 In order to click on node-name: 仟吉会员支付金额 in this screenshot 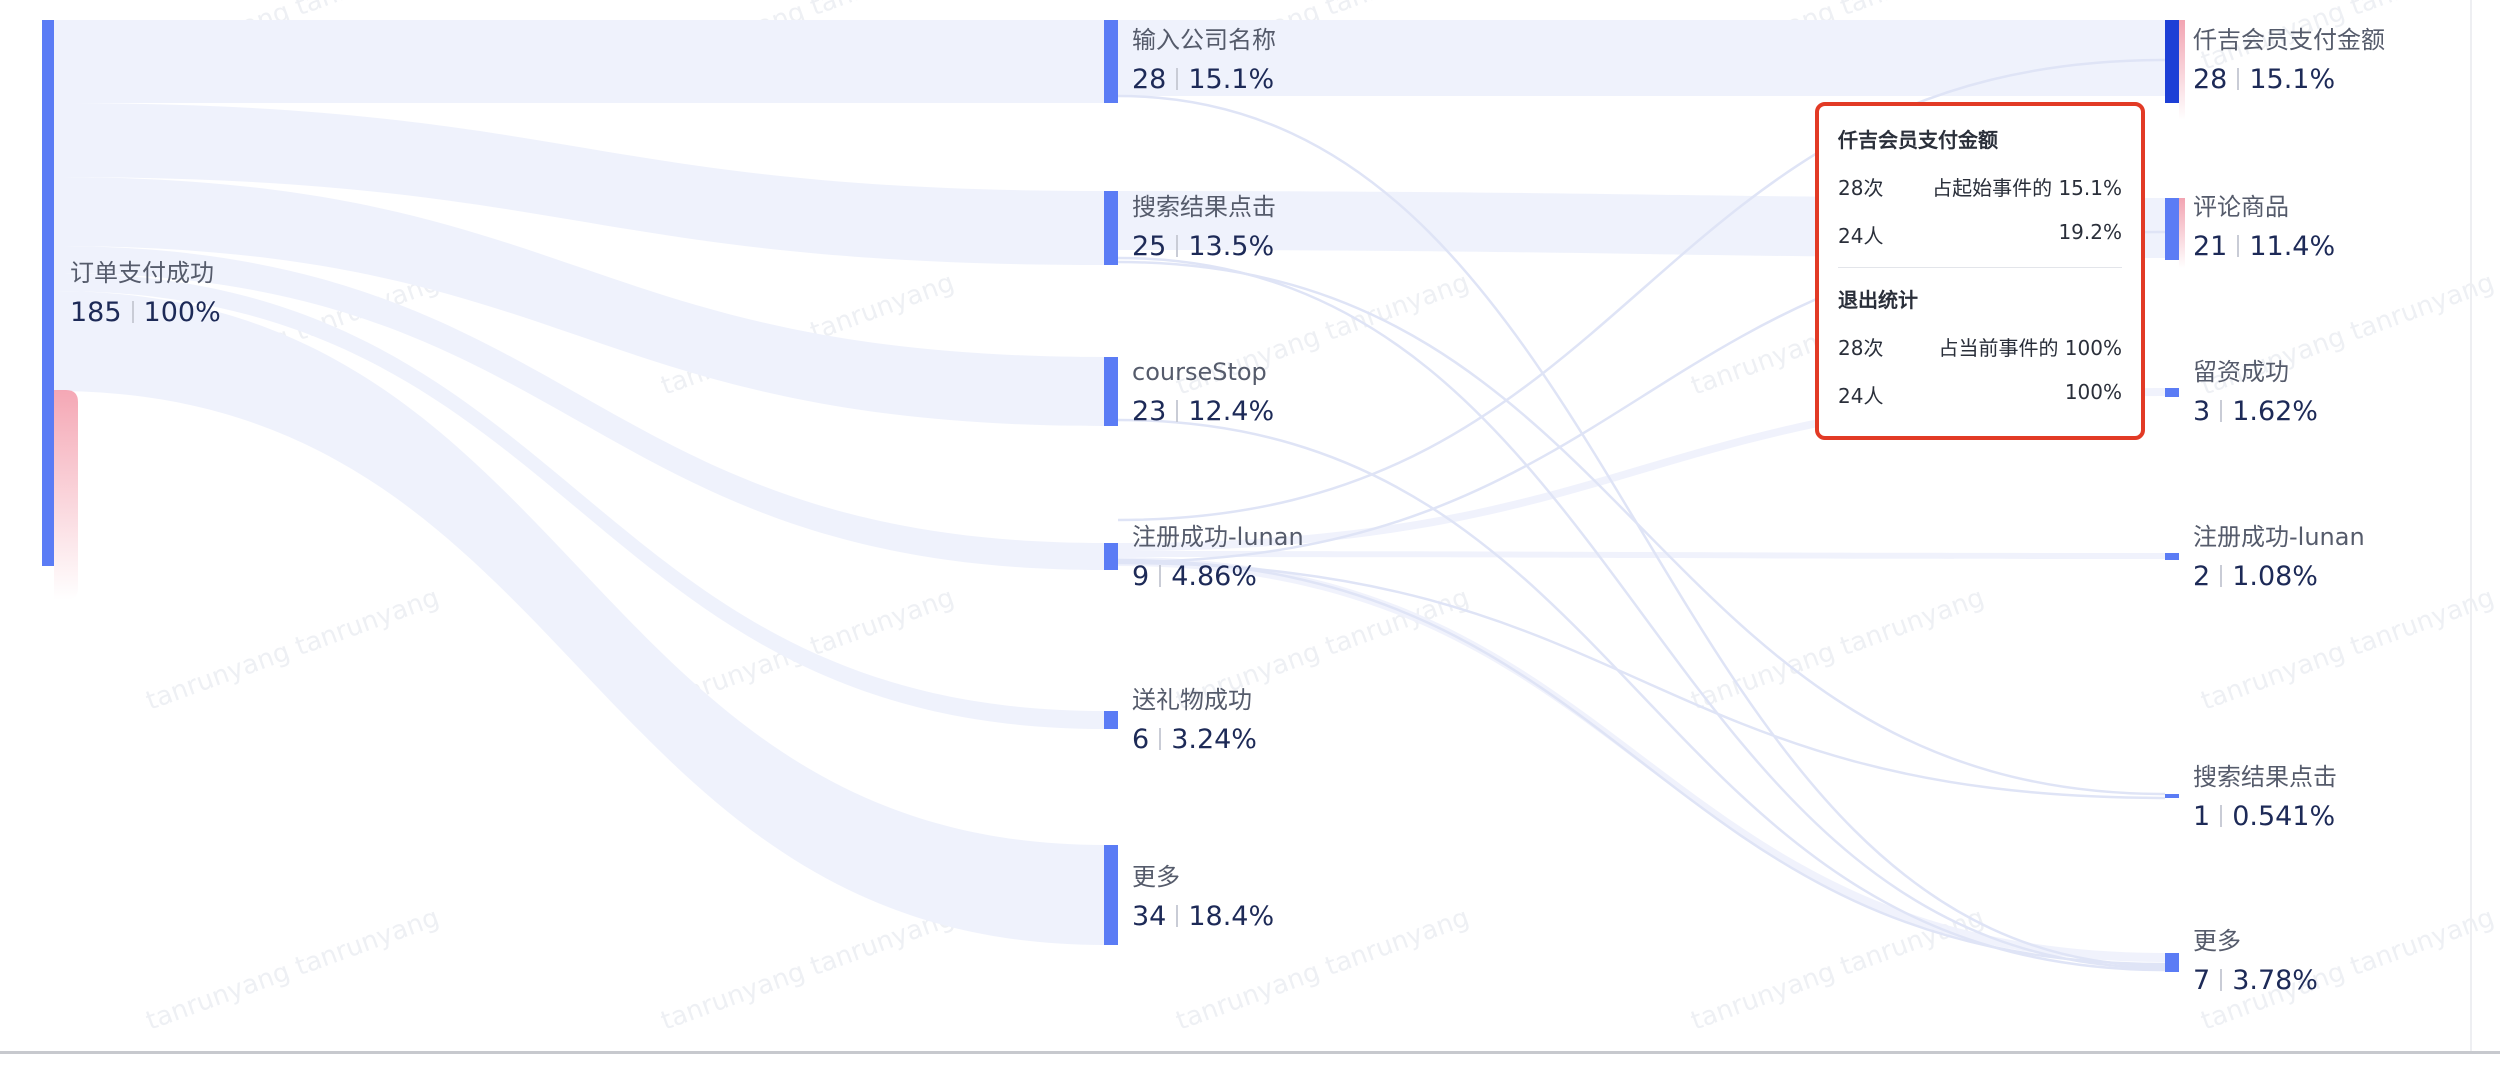, I will do `click(2289, 40)`.